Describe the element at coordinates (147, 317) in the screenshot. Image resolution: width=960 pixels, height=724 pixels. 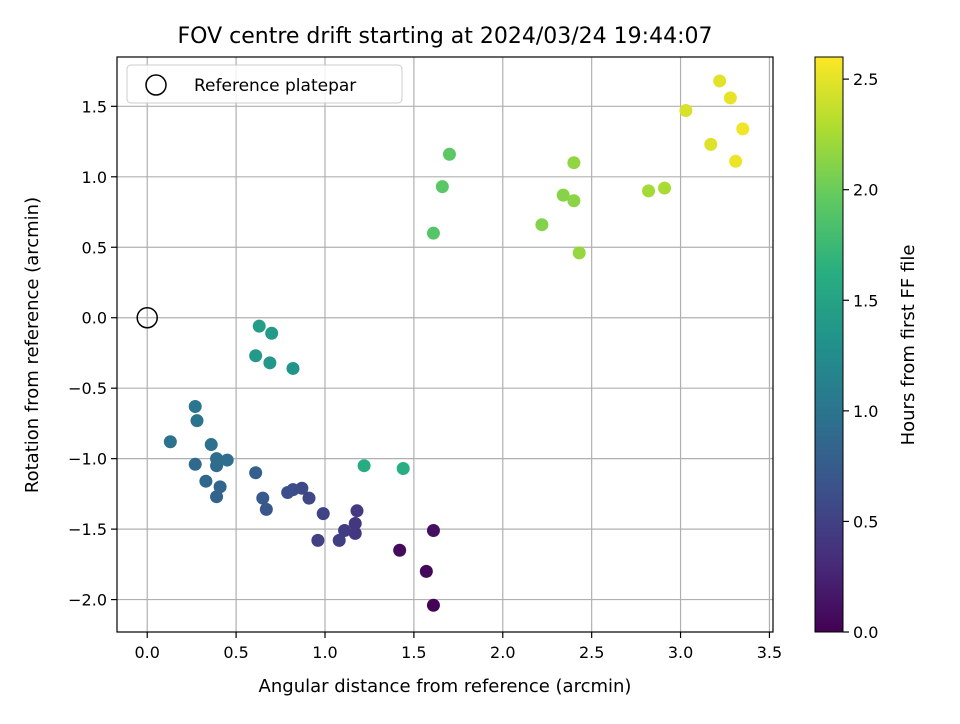
I see `reference-platepar-marker` at that location.